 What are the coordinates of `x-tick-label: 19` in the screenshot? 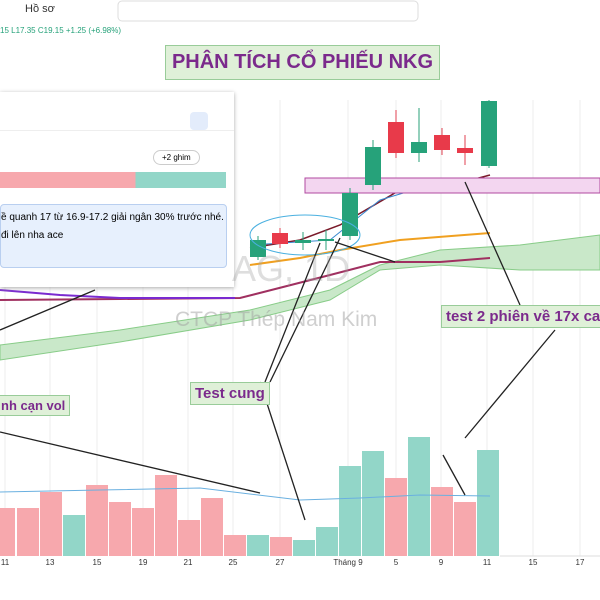 It's located at (143, 562).